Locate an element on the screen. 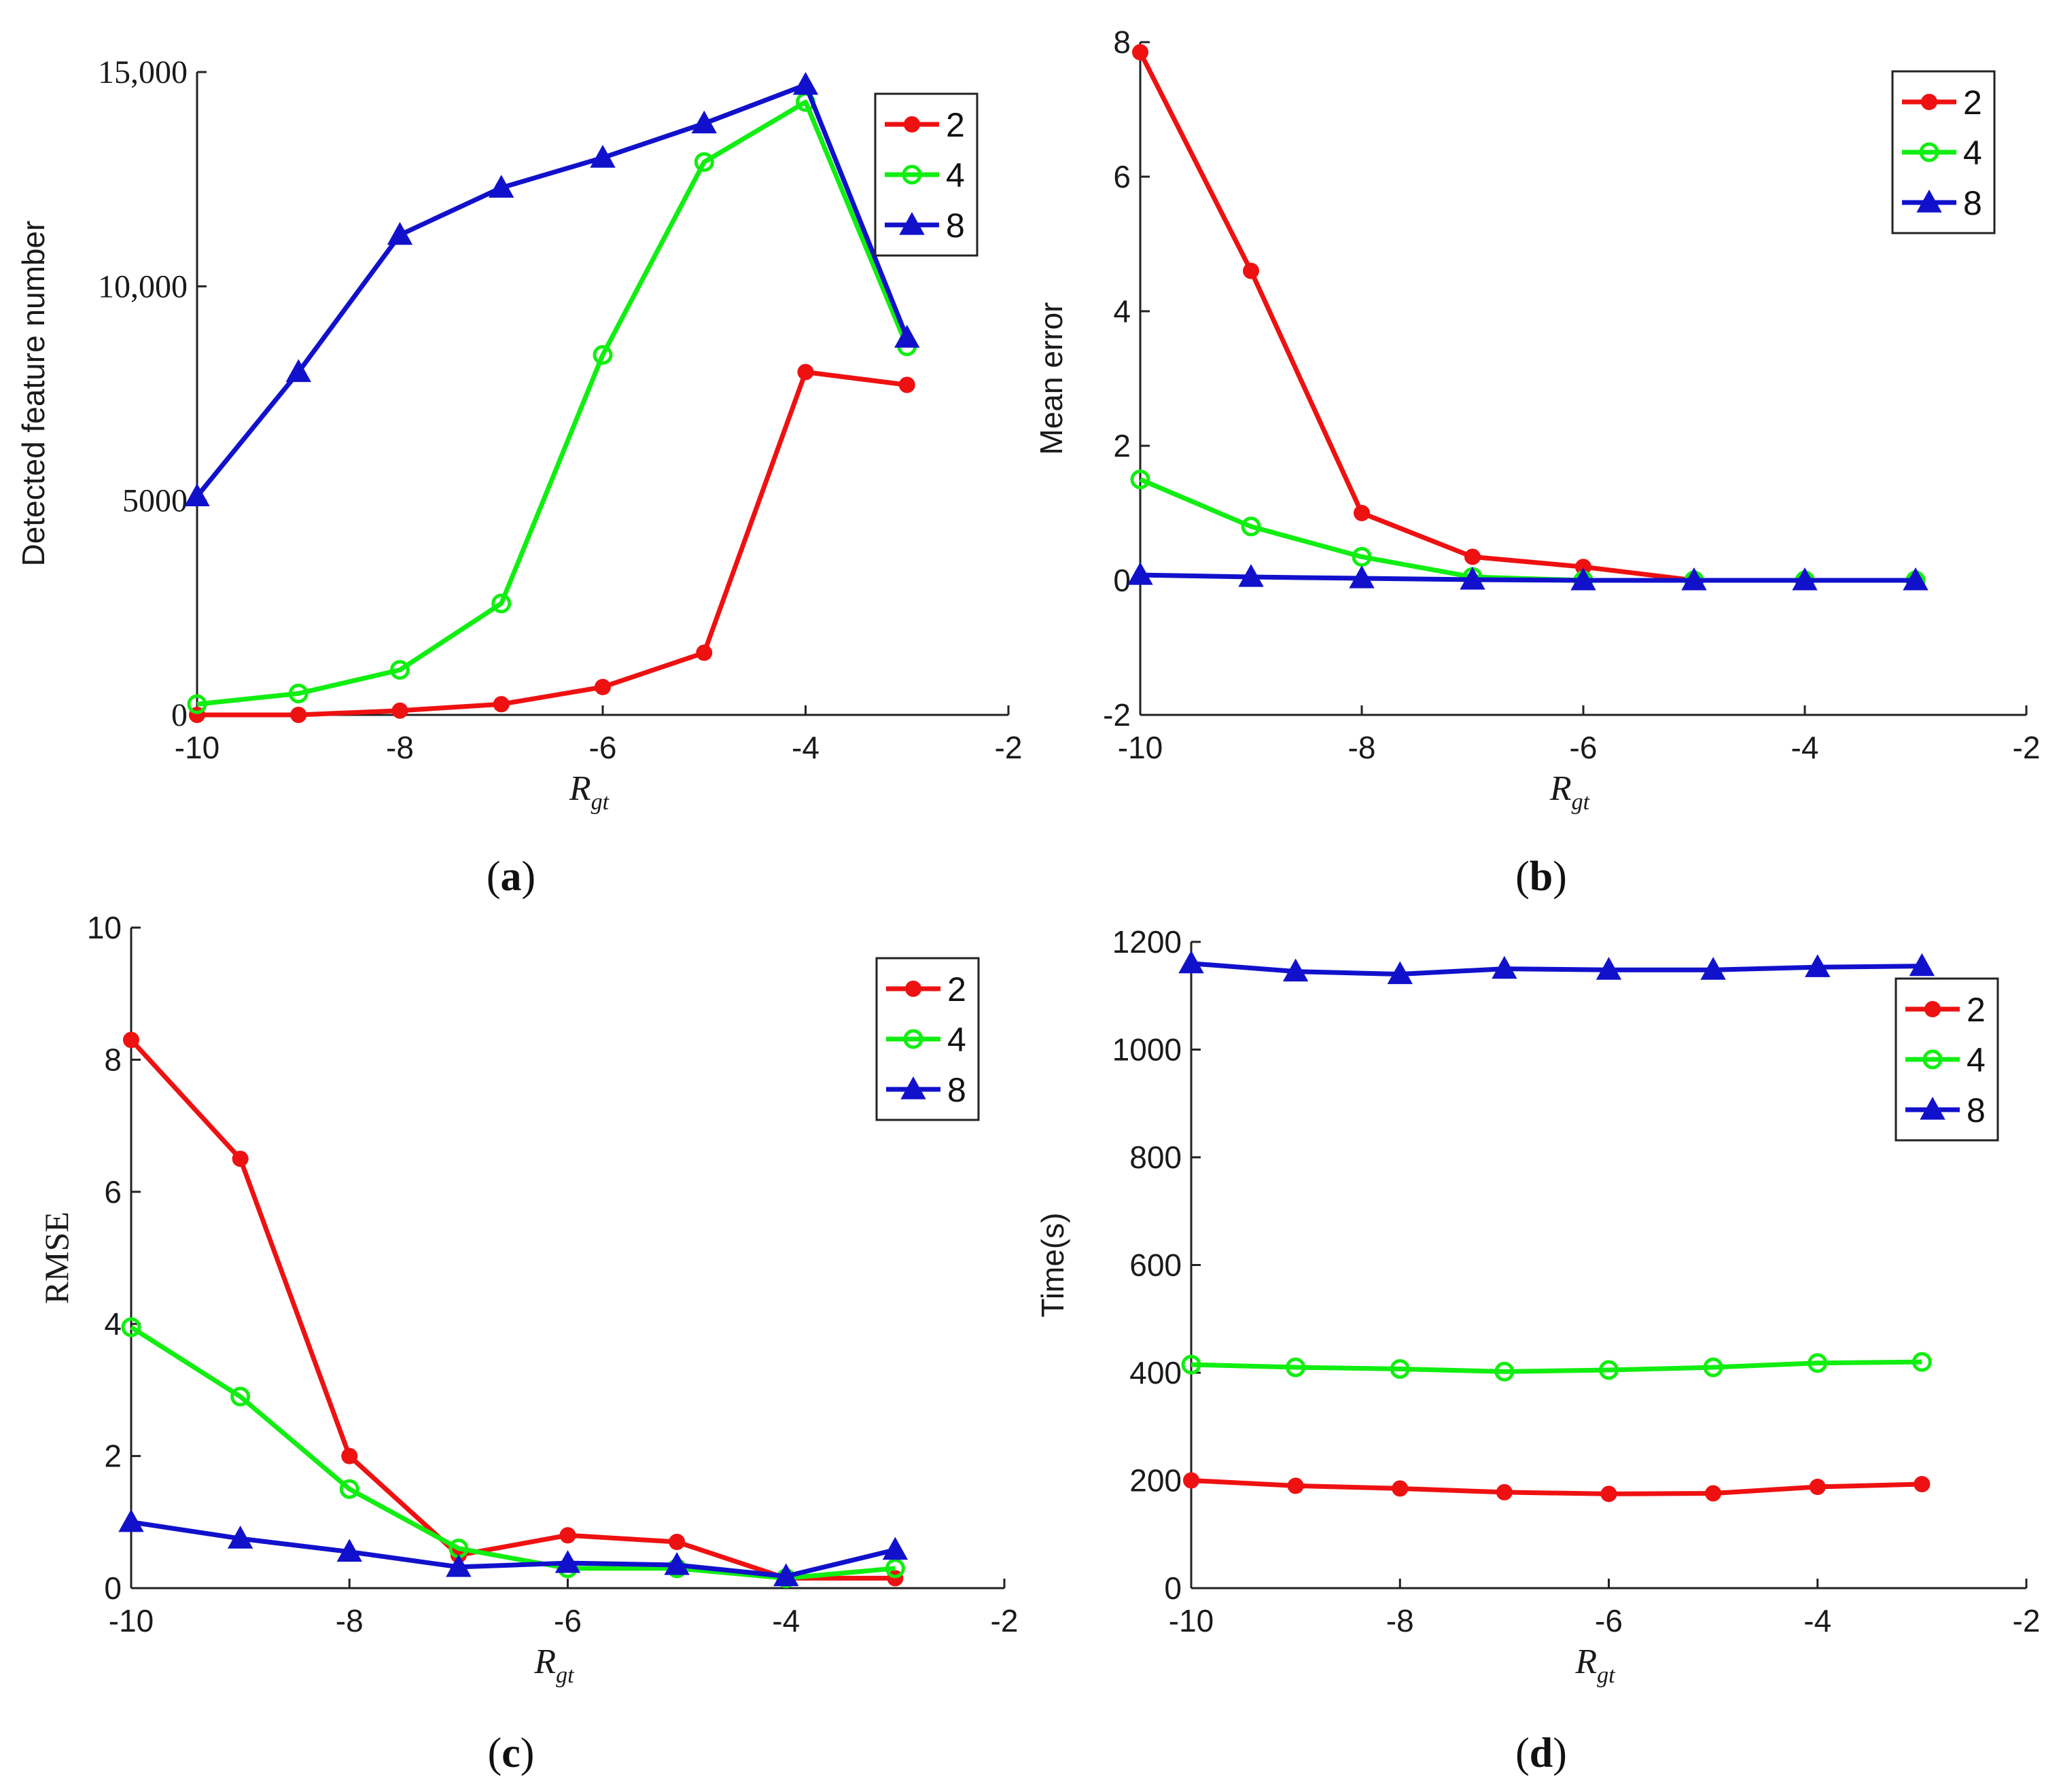 The height and width of the screenshot is (1792, 2061). y-tick-label: 200 is located at coordinates (1155, 1480).